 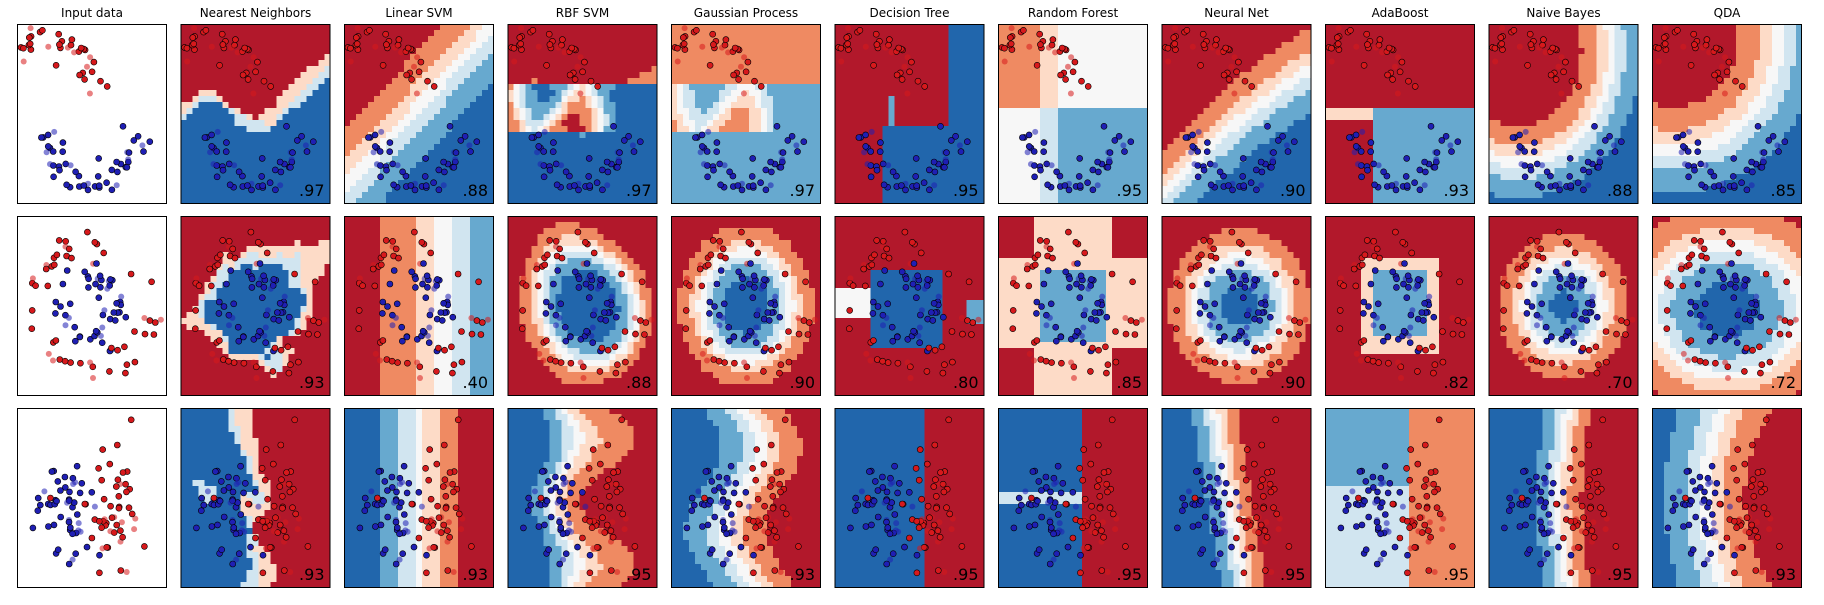 I want to click on column-title: RBF SVM, so click(x=582, y=13).